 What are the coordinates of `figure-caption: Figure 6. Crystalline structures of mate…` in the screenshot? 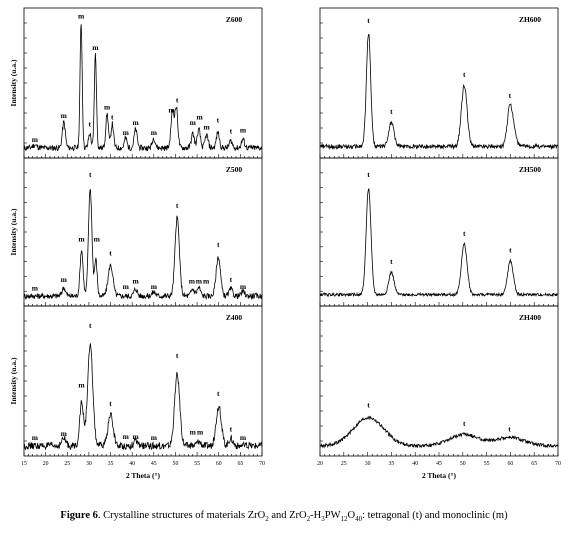 It's located at (284, 516).